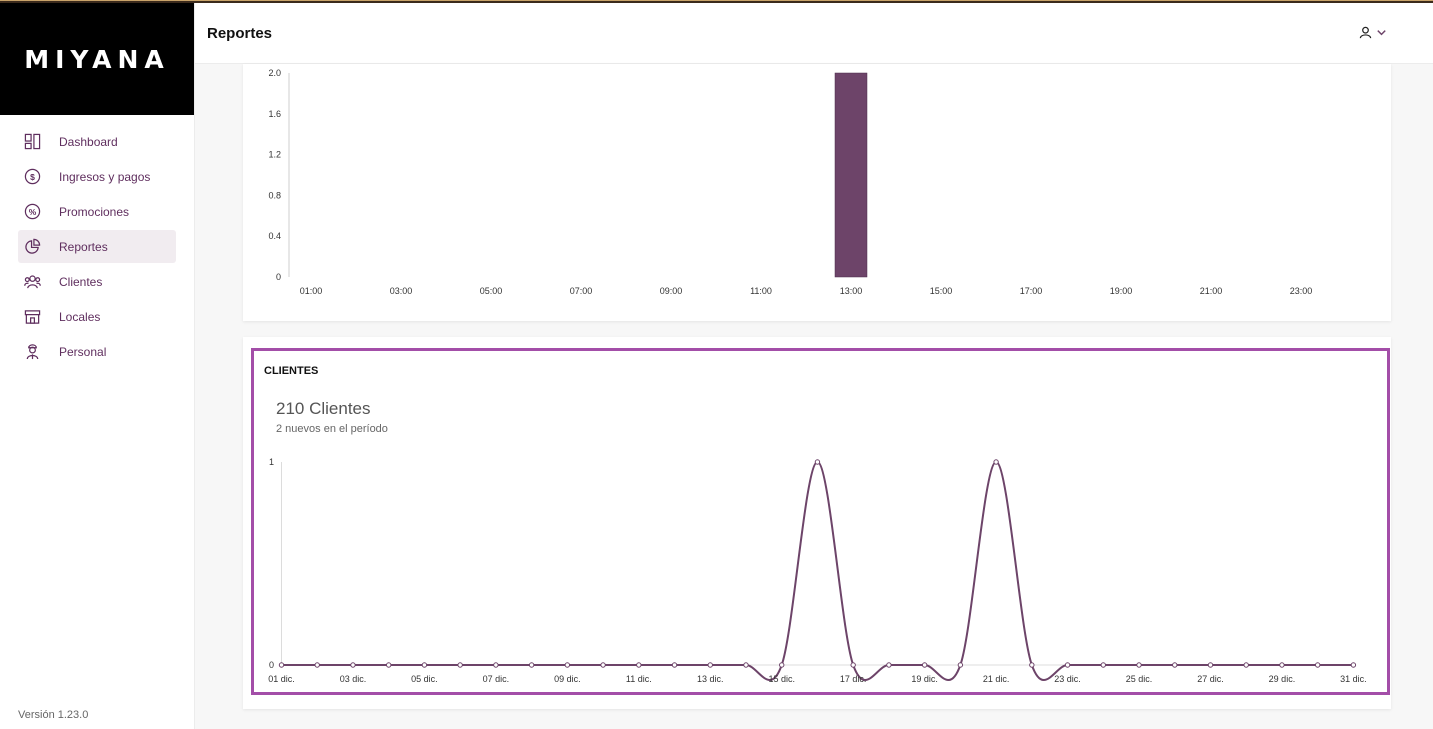  What do you see at coordinates (274, 195) in the screenshot?
I see `y-tick-label: 0.8` at bounding box center [274, 195].